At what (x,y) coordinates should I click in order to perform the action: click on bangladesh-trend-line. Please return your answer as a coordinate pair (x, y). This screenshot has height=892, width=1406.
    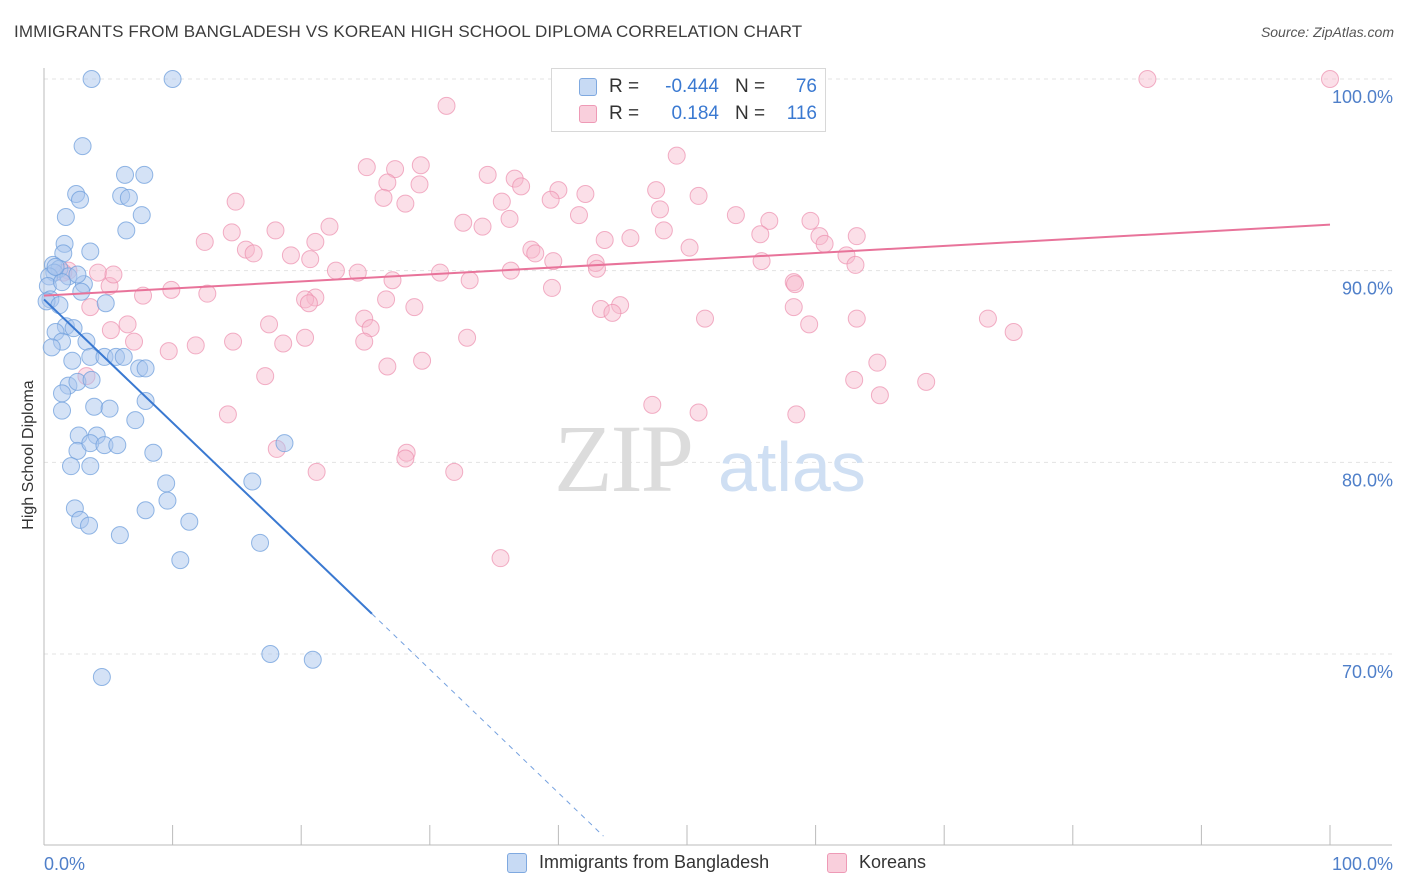
    Looking at the image, I should click on (208, 456).